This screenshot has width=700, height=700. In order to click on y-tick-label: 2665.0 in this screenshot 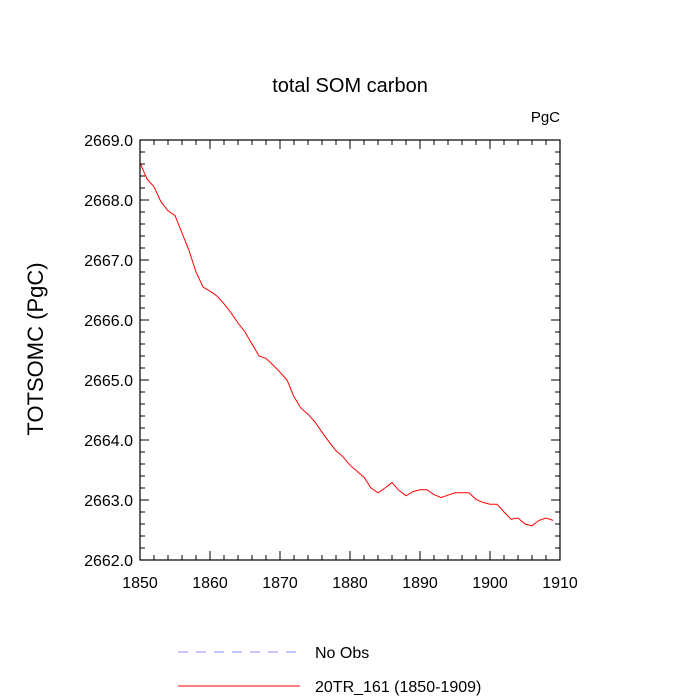, I will do `click(108, 381)`.